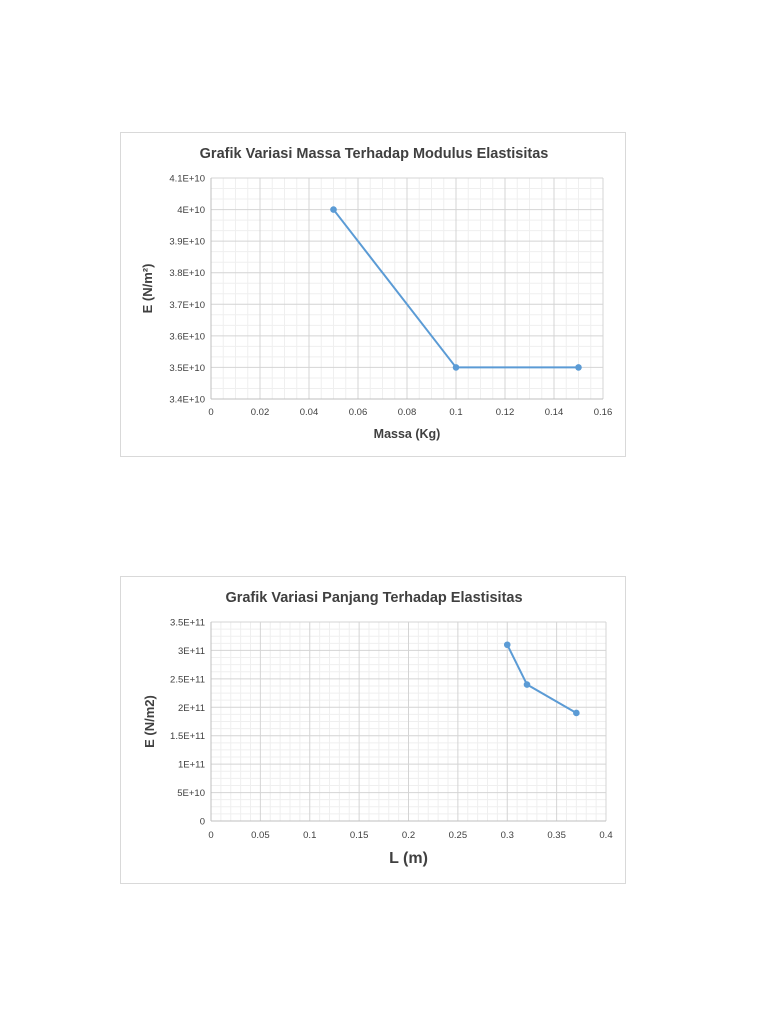 Image resolution: width=768 pixels, height=1024 pixels. I want to click on x-tick-label: 0.16, so click(603, 412).